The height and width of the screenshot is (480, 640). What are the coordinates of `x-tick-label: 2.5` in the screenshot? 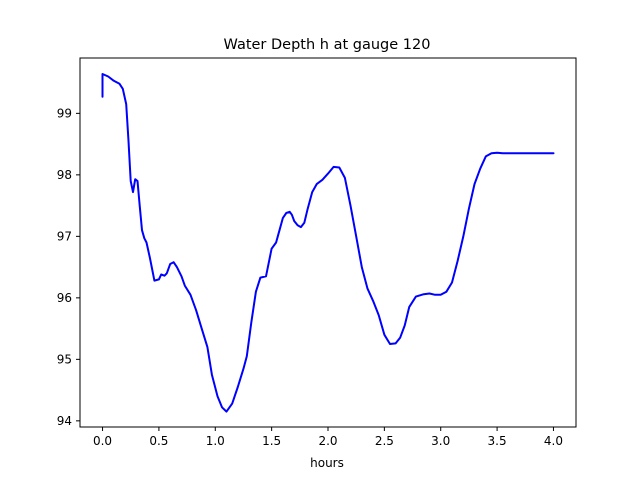 It's located at (384, 441).